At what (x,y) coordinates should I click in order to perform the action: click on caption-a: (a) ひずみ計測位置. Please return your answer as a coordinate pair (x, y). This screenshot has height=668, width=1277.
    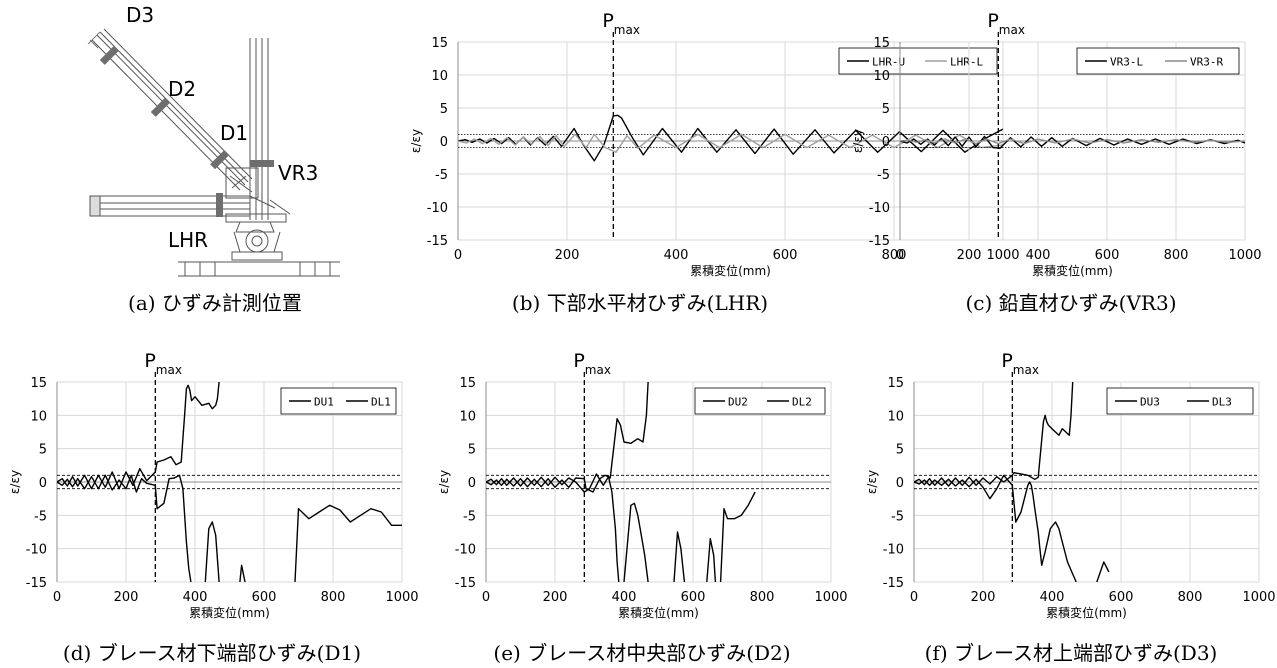
    Looking at the image, I should click on (215, 303).